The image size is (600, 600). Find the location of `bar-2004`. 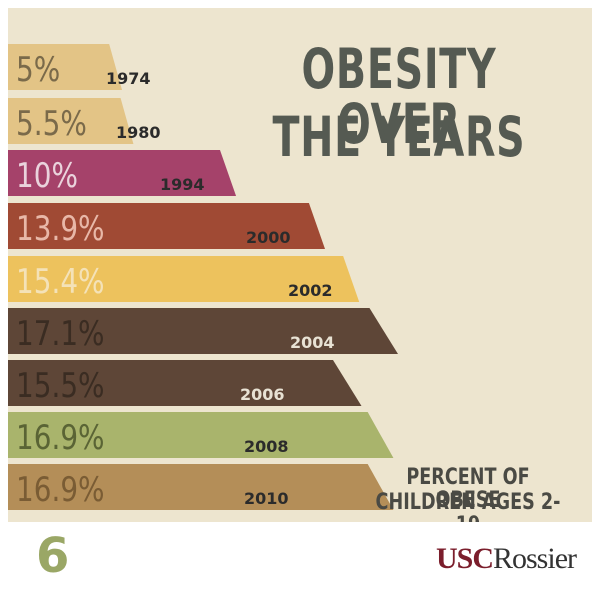

bar-2004 is located at coordinates (203, 331).